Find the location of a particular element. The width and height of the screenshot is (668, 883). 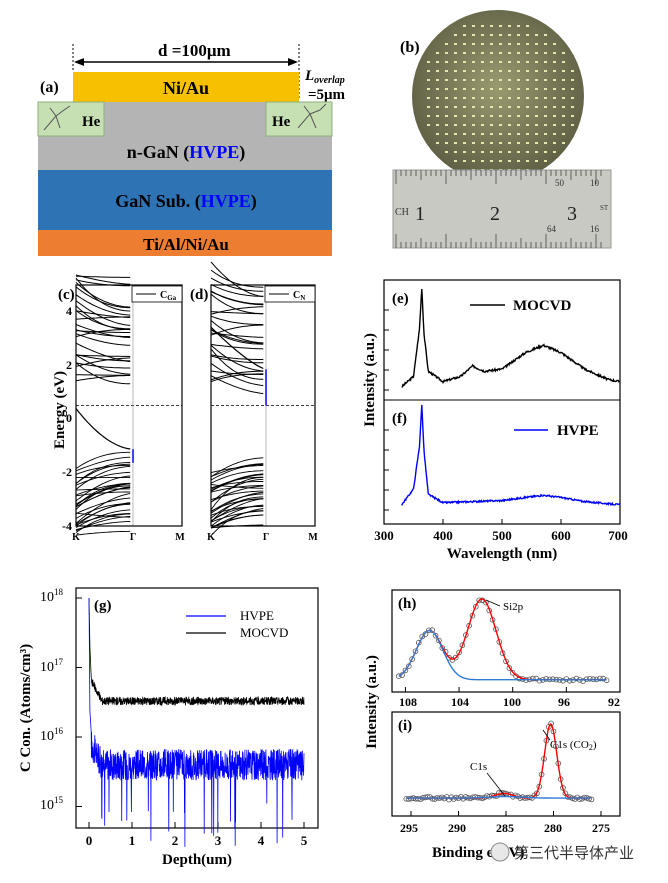

sims-ytick-15: 1015 is located at coordinates (52, 804).